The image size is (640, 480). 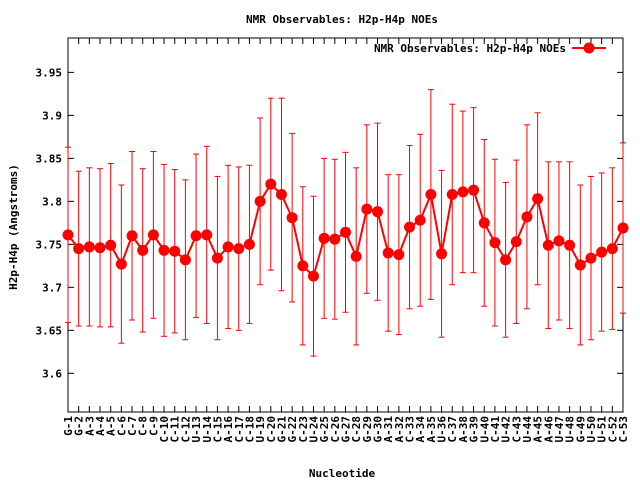 What do you see at coordinates (49, 330) in the screenshot?
I see `y-tick-label: 3.65` at bounding box center [49, 330].